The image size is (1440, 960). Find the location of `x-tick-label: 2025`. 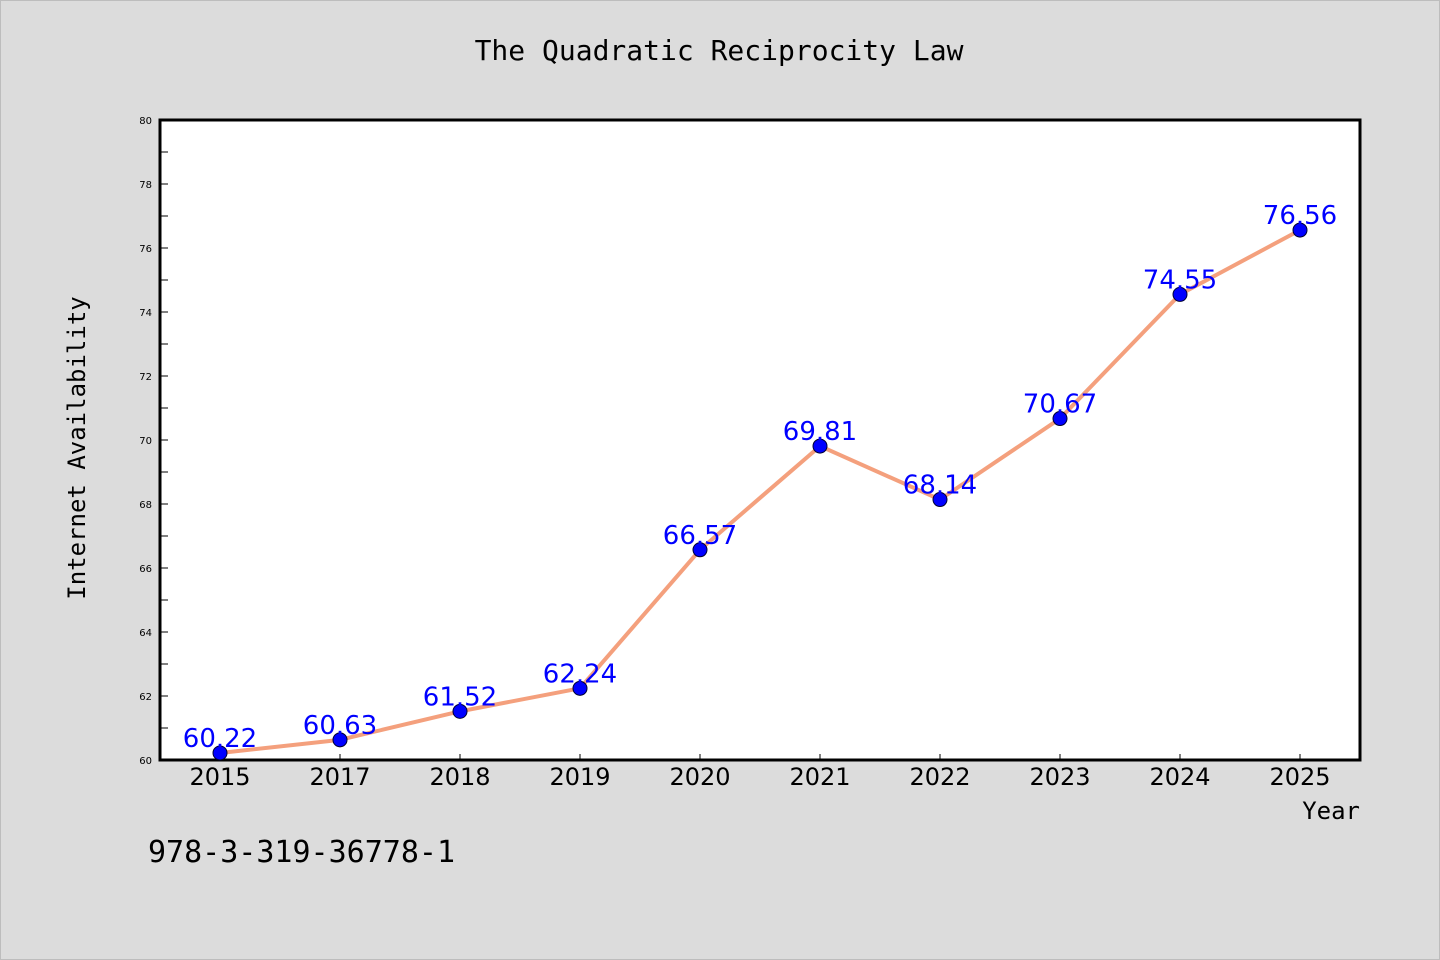

x-tick-label: 2025 is located at coordinates (1299, 777).